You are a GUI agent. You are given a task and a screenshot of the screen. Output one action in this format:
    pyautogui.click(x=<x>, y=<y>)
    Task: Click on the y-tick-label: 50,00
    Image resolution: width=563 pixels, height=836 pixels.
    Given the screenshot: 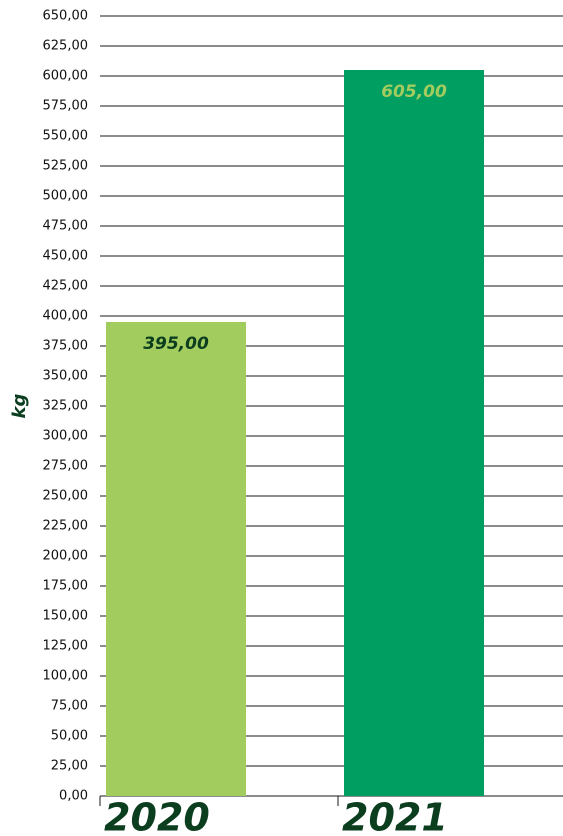 What is the action you would take?
    pyautogui.click(x=69, y=736)
    